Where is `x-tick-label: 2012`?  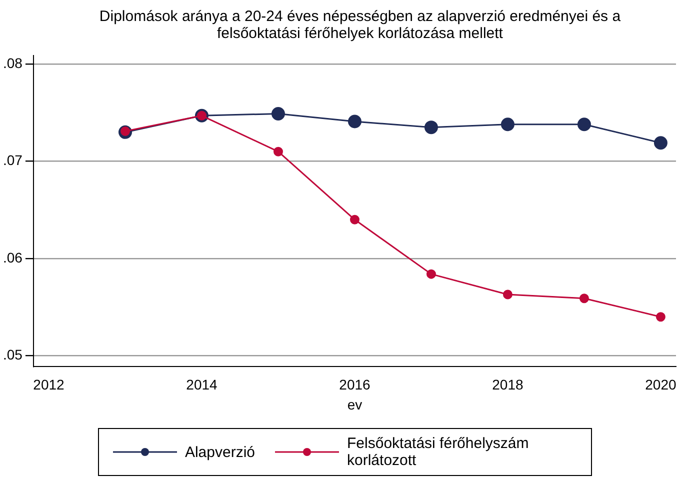 x-tick-label: 2012 is located at coordinates (49, 384).